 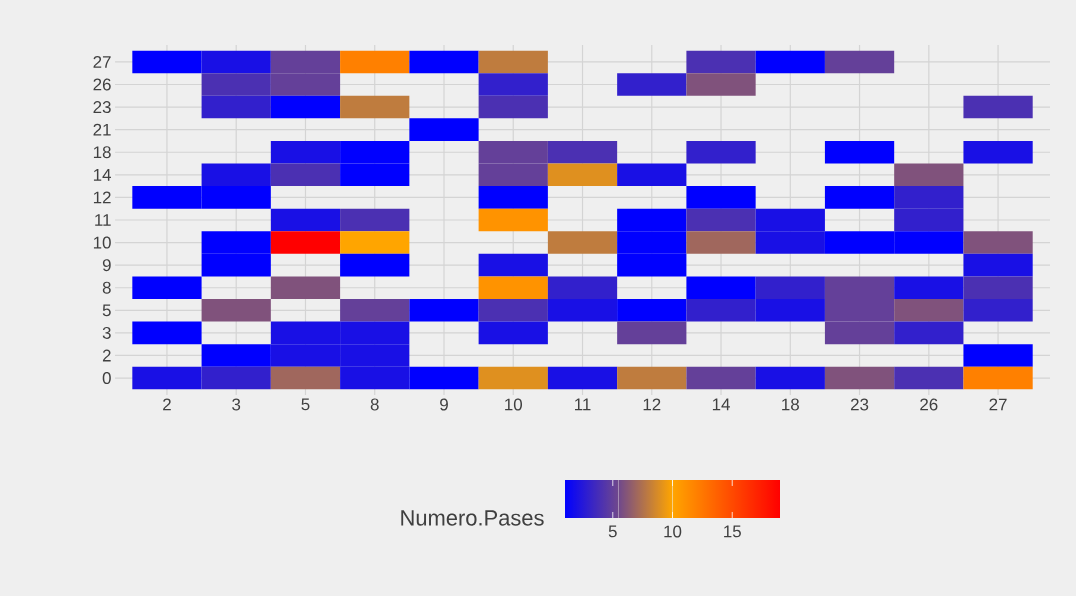 What do you see at coordinates (102, 129) in the screenshot?
I see `y-tick-label: 21` at bounding box center [102, 129].